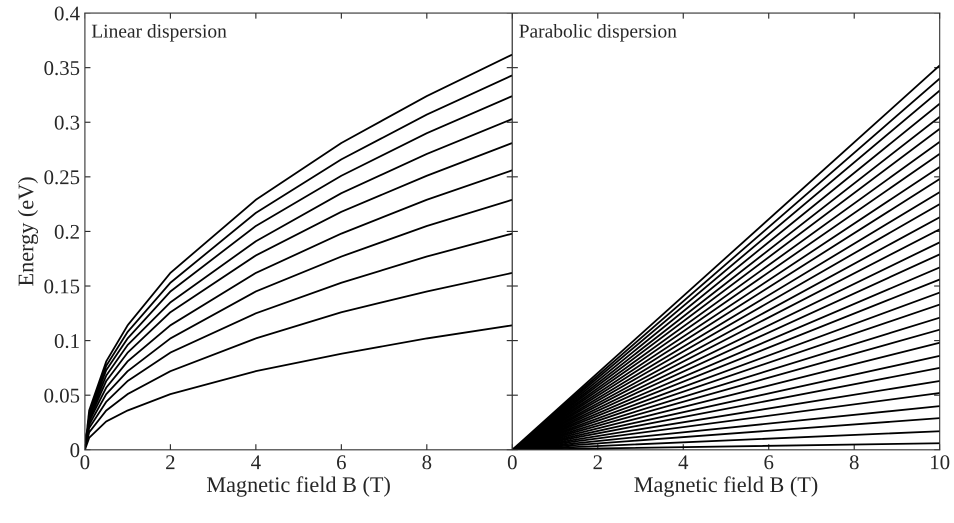  Describe the element at coordinates (75, 450) in the screenshot. I see `y-tick-label: 0` at that location.